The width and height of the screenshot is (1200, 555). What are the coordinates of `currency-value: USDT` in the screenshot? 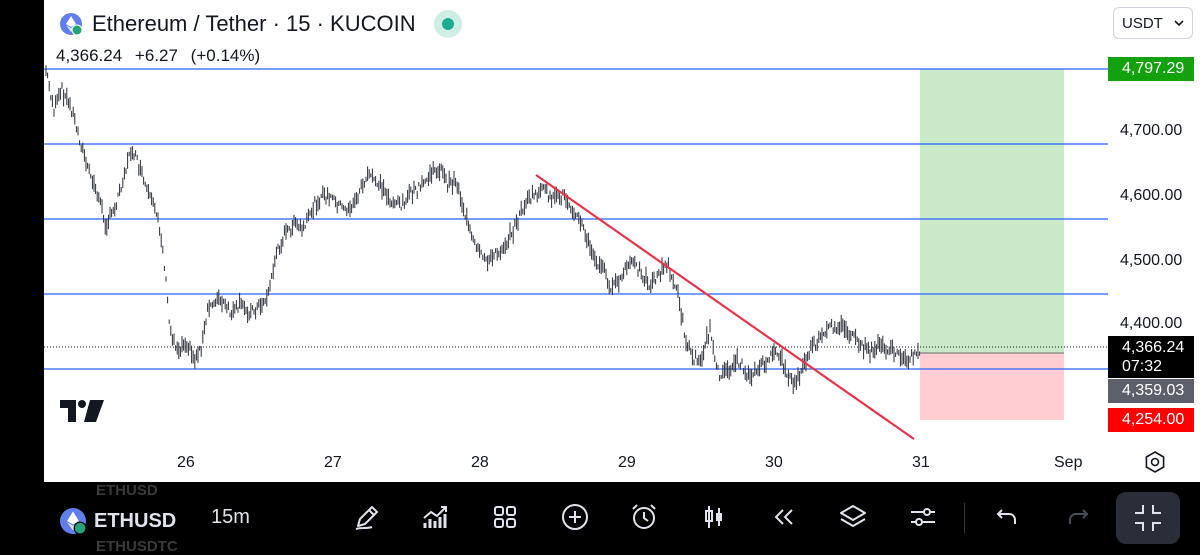 It's located at (1142, 23).